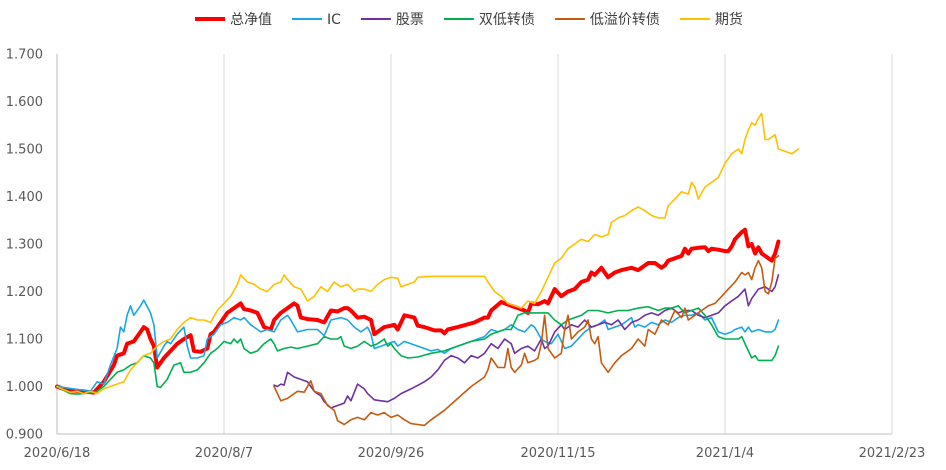 This screenshot has height=470, width=946. I want to click on legend-label-4: 低溢价转债, so click(625, 20).